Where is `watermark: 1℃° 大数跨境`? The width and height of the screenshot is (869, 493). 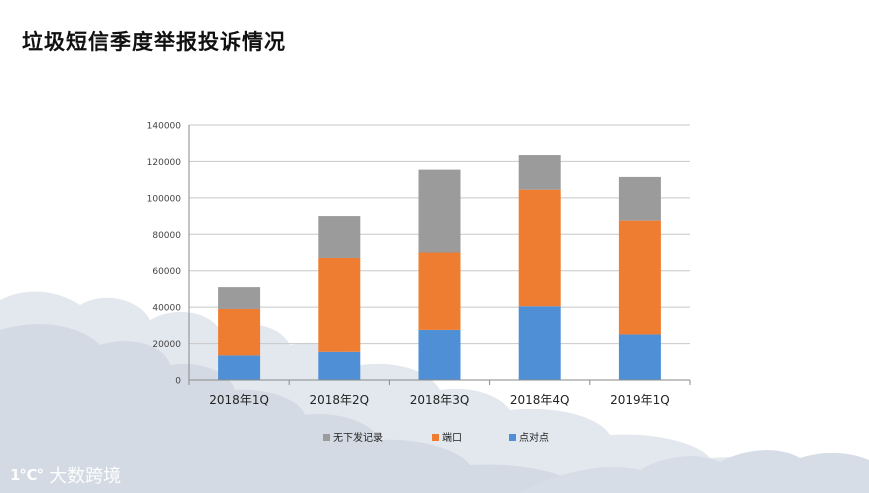
watermark: 1℃° 大数跨境 is located at coordinates (65, 475).